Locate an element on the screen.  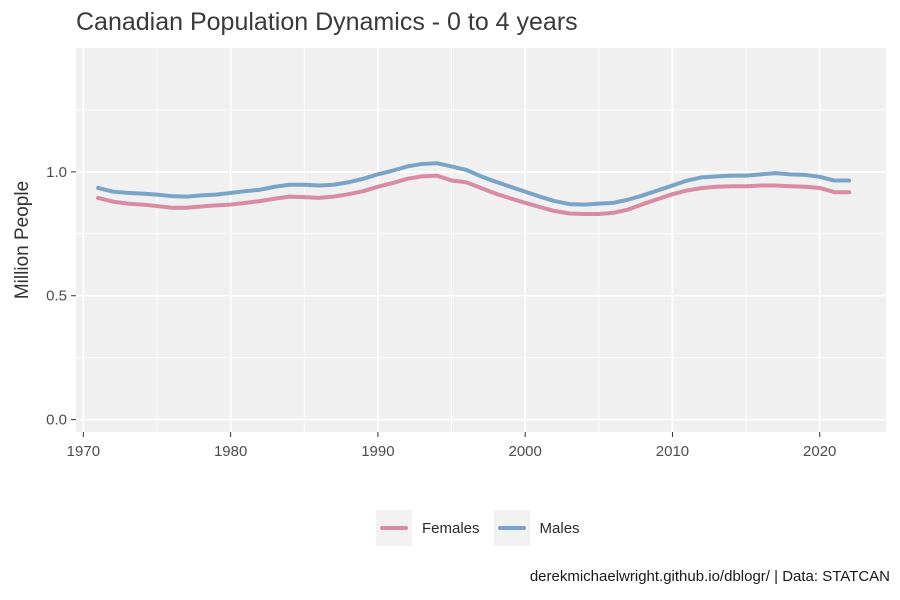
legend-key-males is located at coordinates (511, 528).